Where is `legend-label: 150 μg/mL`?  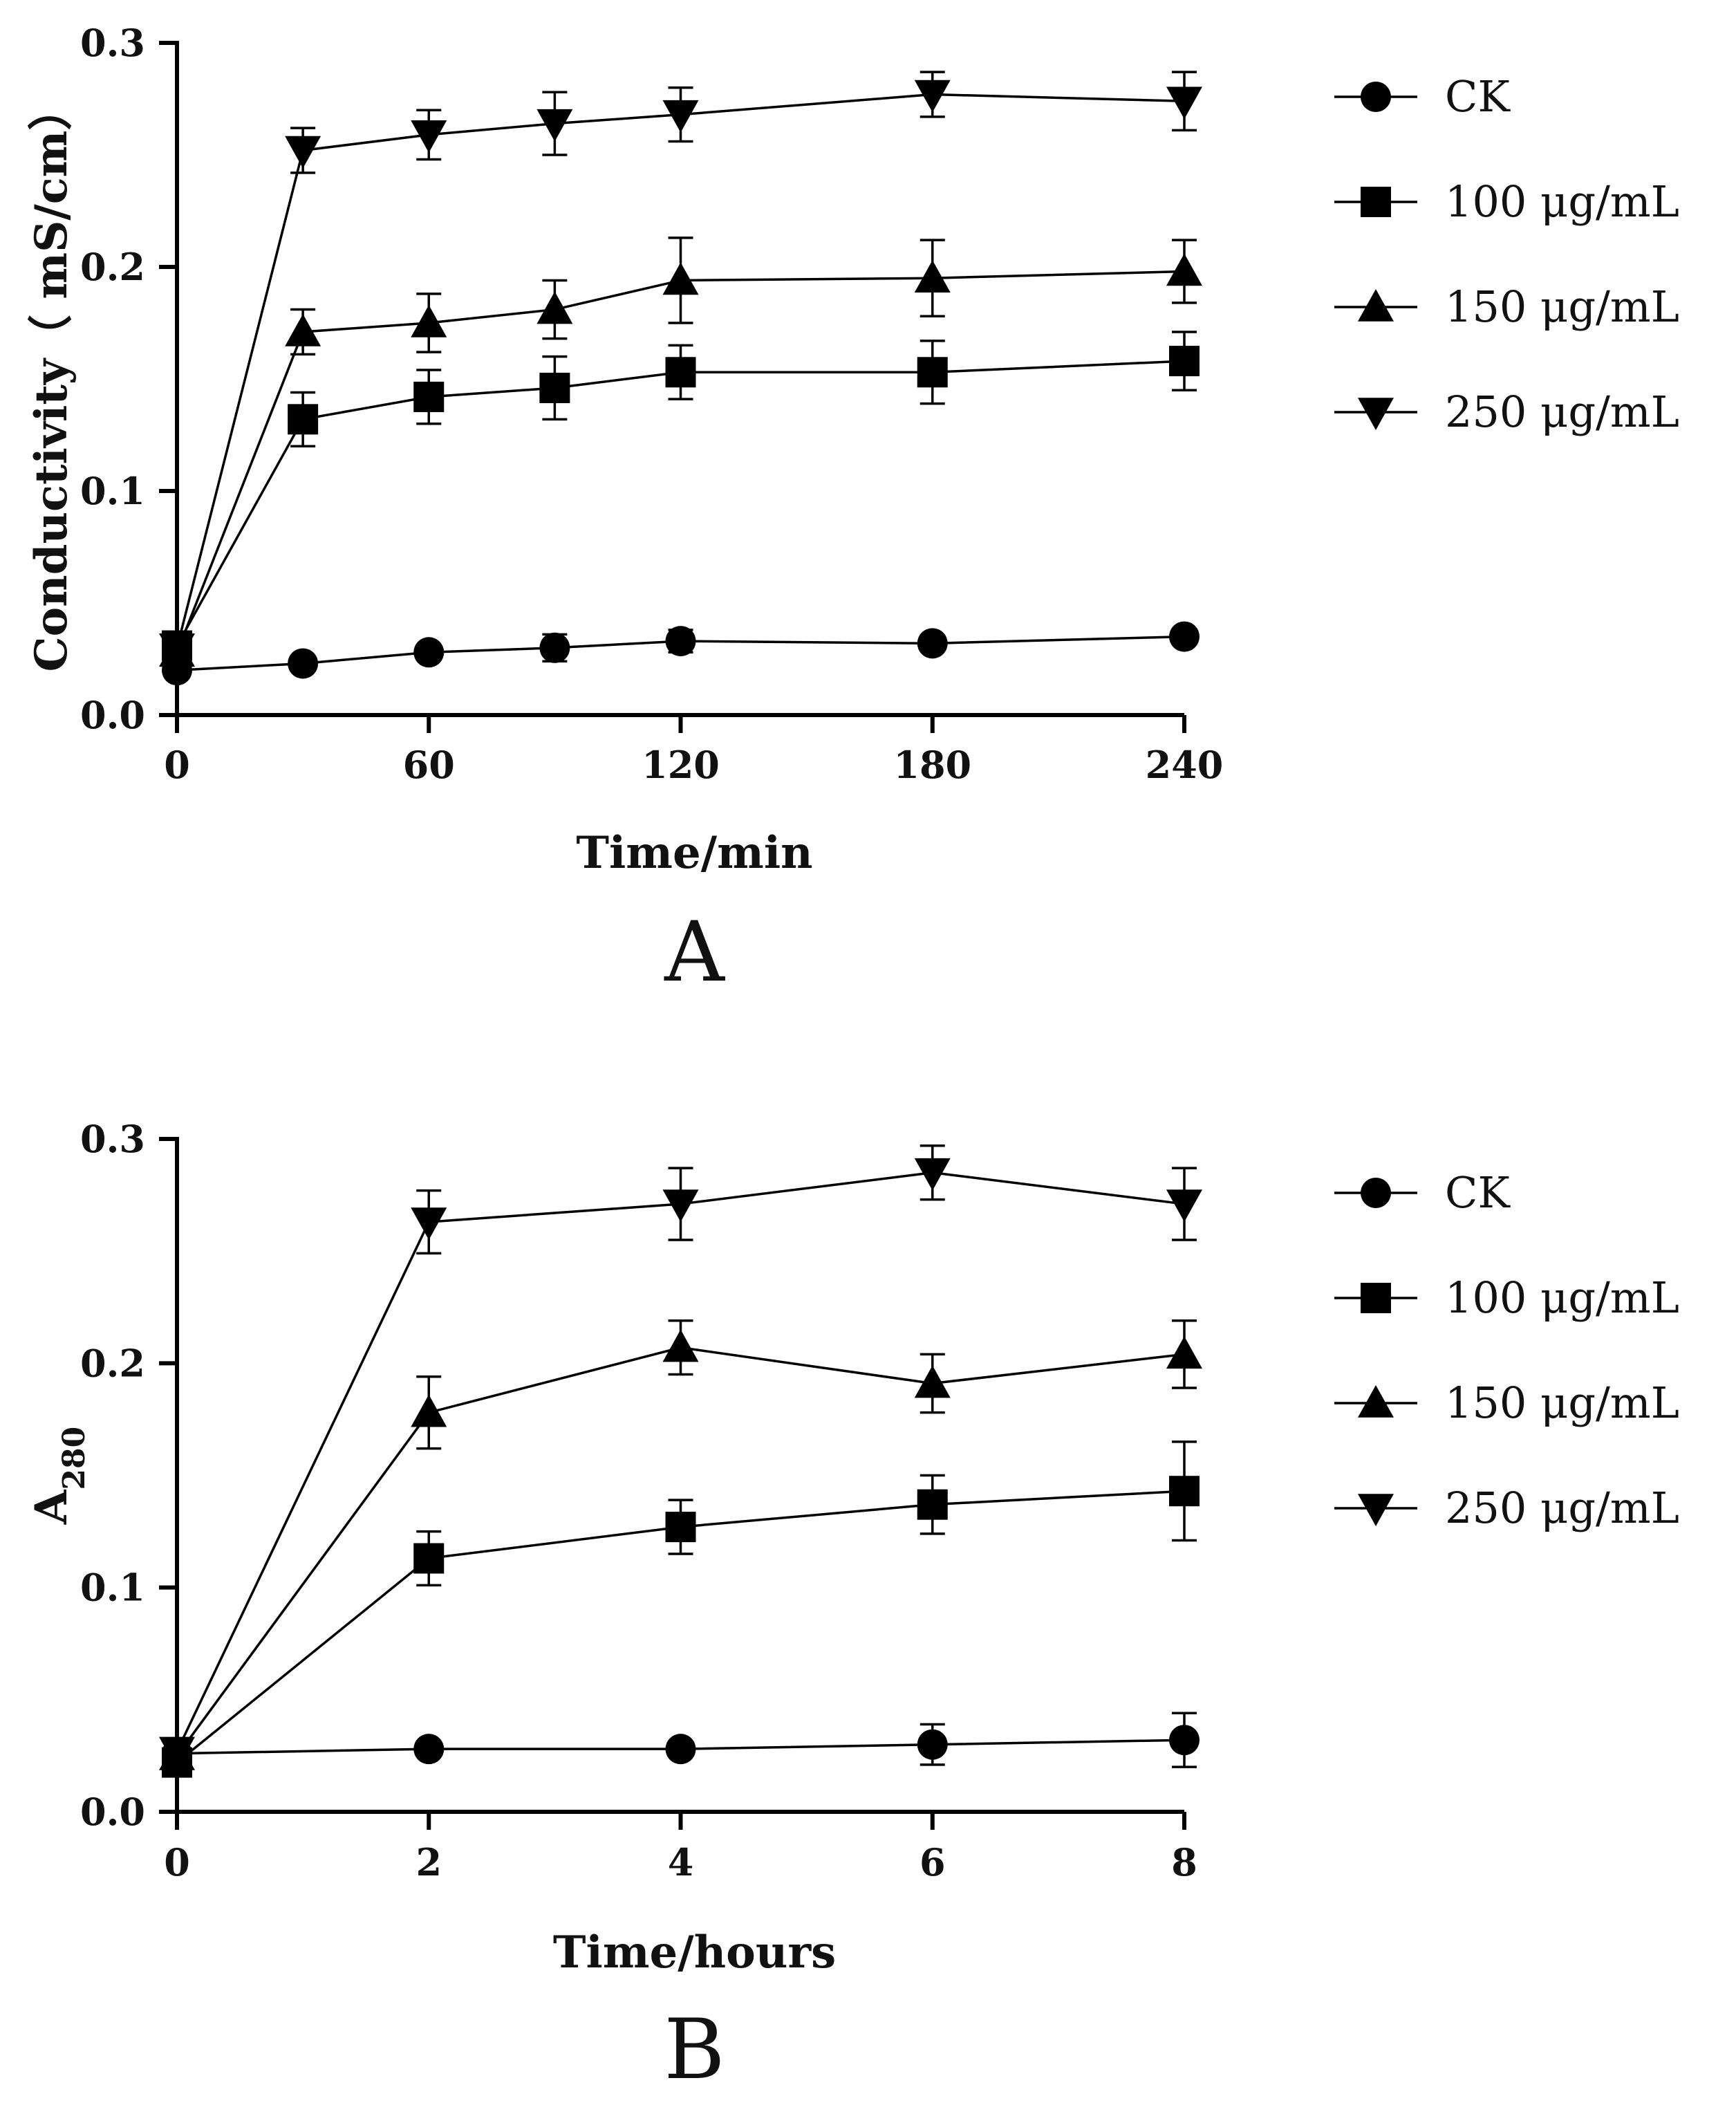
legend-label: 150 μg/mL is located at coordinates (1562, 306).